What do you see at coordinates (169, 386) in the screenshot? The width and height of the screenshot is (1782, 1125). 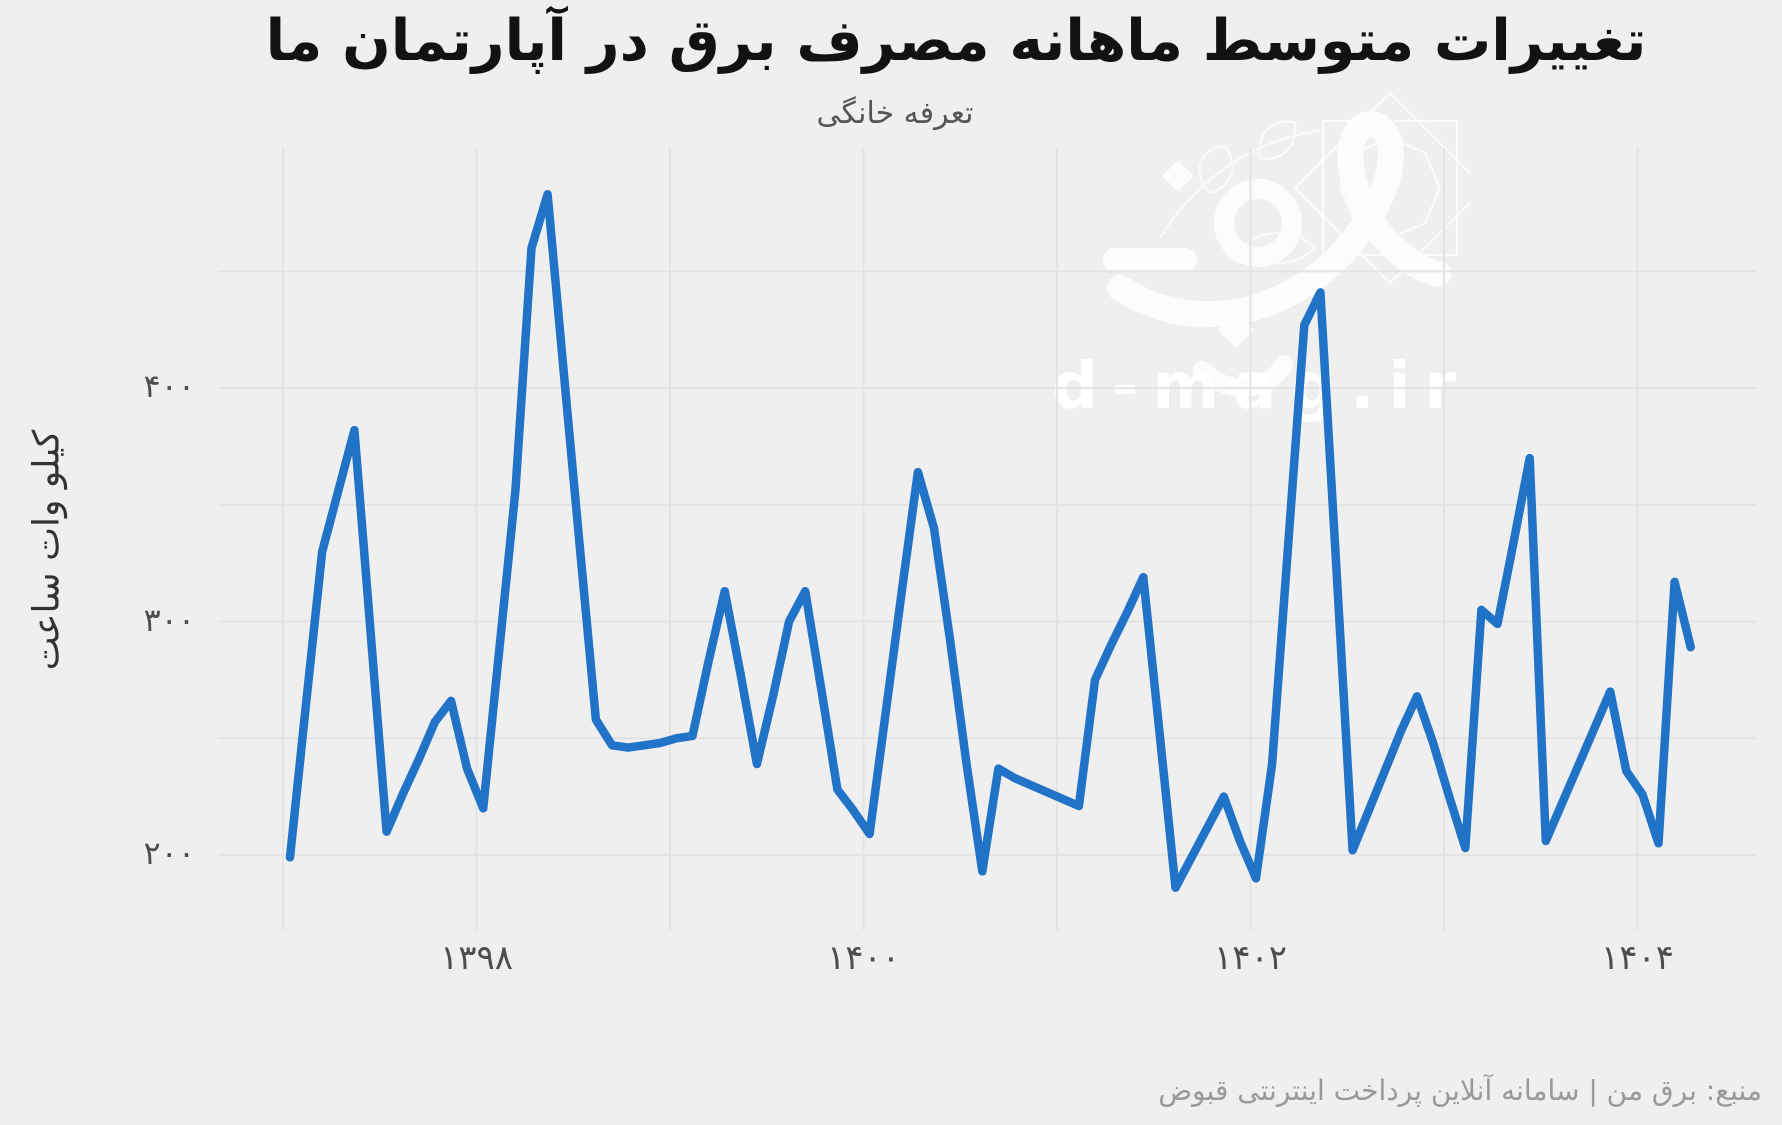 I see `y-tick-label: ۴۰۰` at bounding box center [169, 386].